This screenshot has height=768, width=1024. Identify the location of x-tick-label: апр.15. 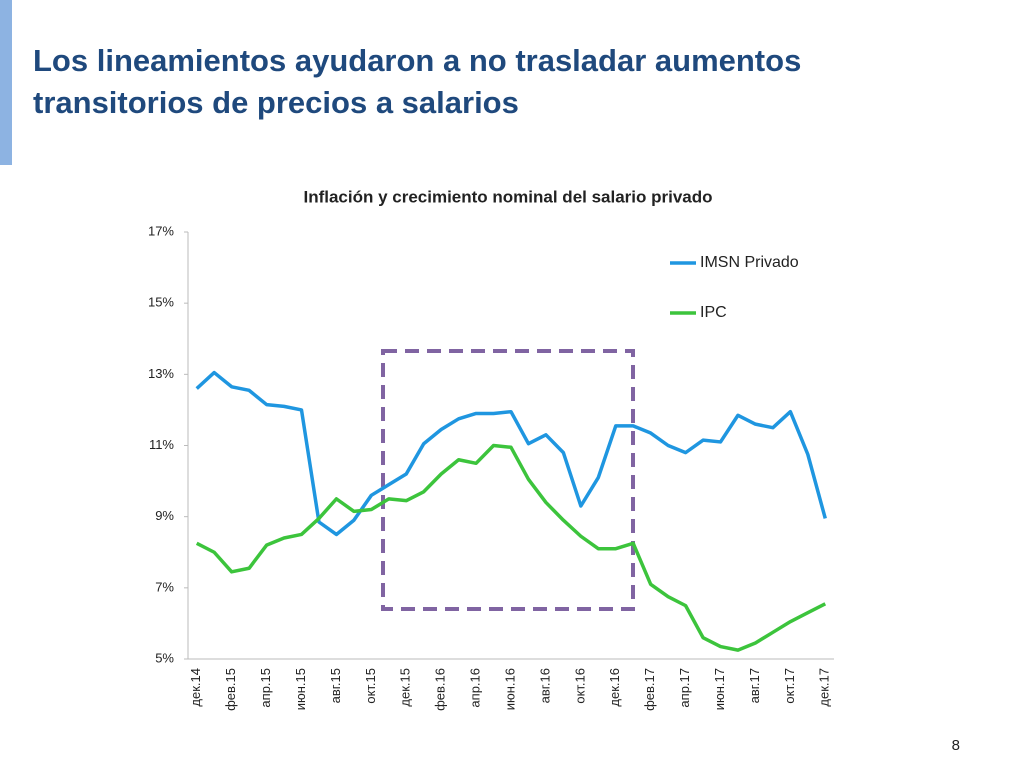
(265, 688).